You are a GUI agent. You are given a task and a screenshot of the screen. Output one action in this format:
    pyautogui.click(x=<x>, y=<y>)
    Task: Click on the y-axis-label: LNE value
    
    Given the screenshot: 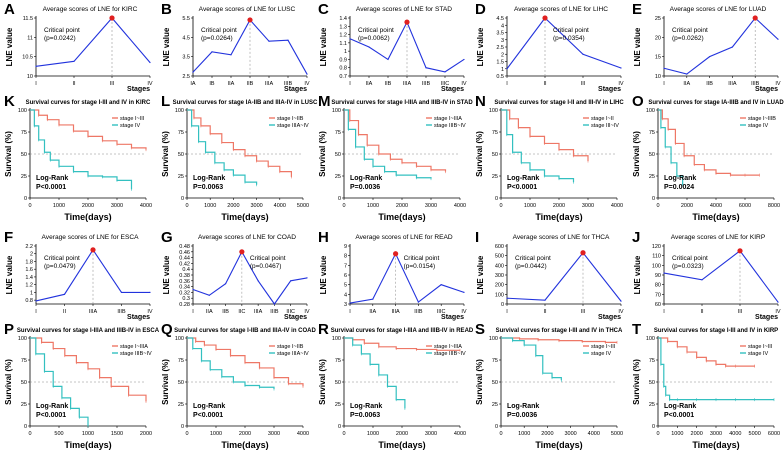 What is the action you would take?
    pyautogui.click(x=637, y=46)
    